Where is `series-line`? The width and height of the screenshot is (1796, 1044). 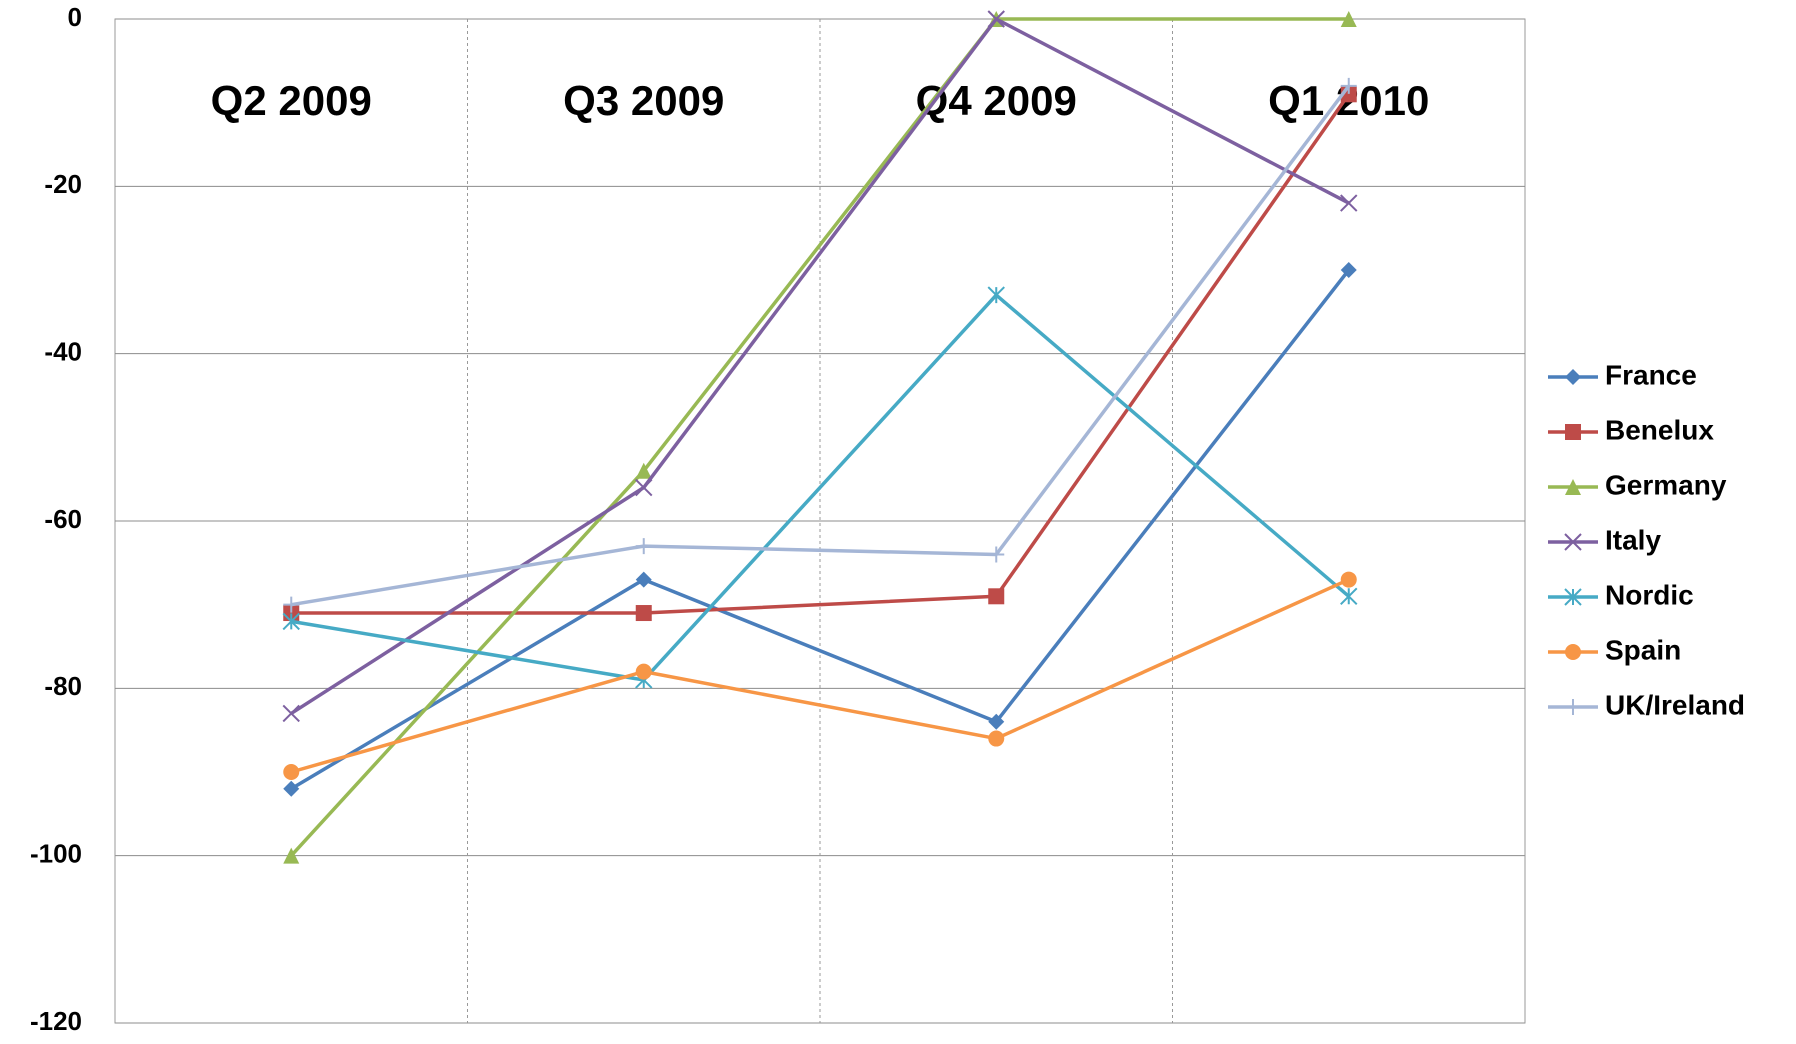 series-line is located at coordinates (820, 675).